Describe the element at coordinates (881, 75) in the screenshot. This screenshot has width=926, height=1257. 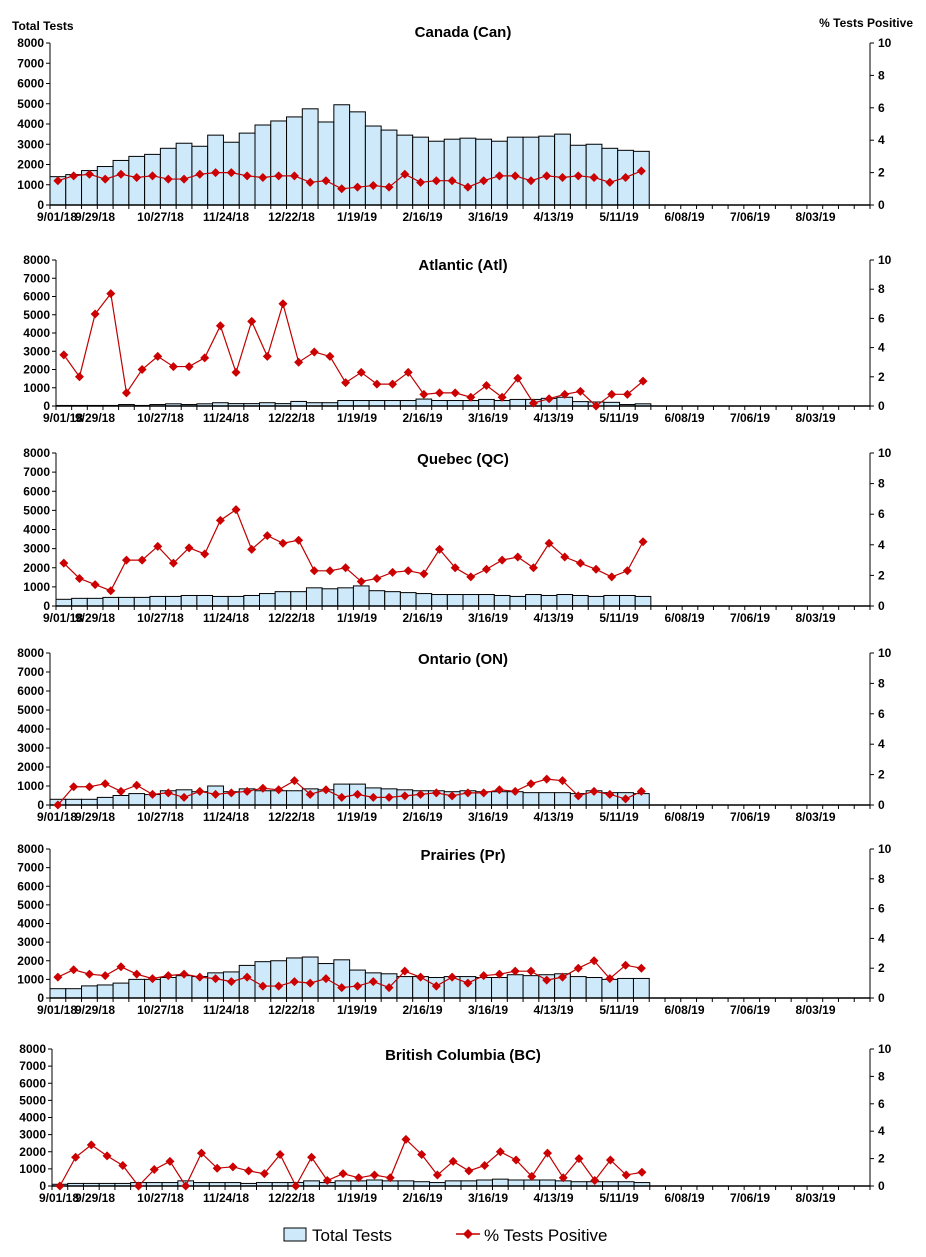
I see `right-tick-label: 8` at that location.